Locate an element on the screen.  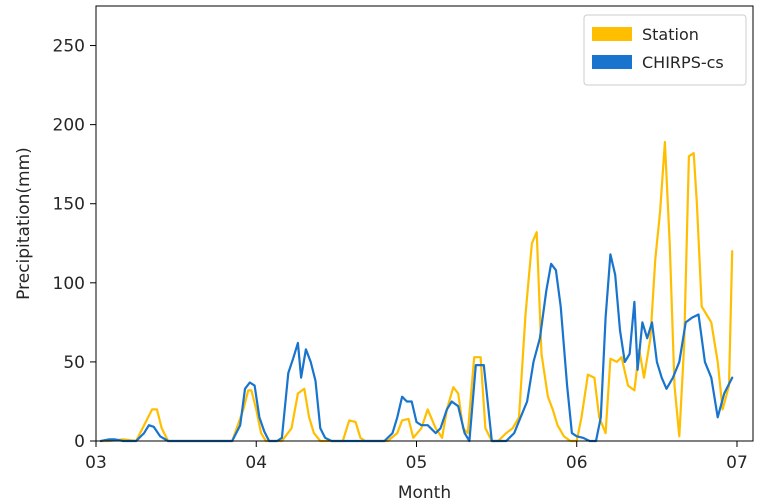
x-tick-label: 07 is located at coordinates (737, 463).